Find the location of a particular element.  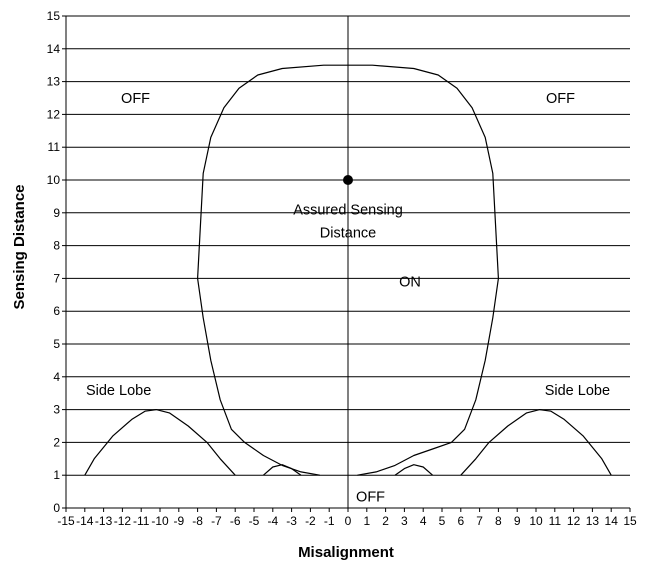

y-tick-label: 6 is located at coordinates (56, 311).